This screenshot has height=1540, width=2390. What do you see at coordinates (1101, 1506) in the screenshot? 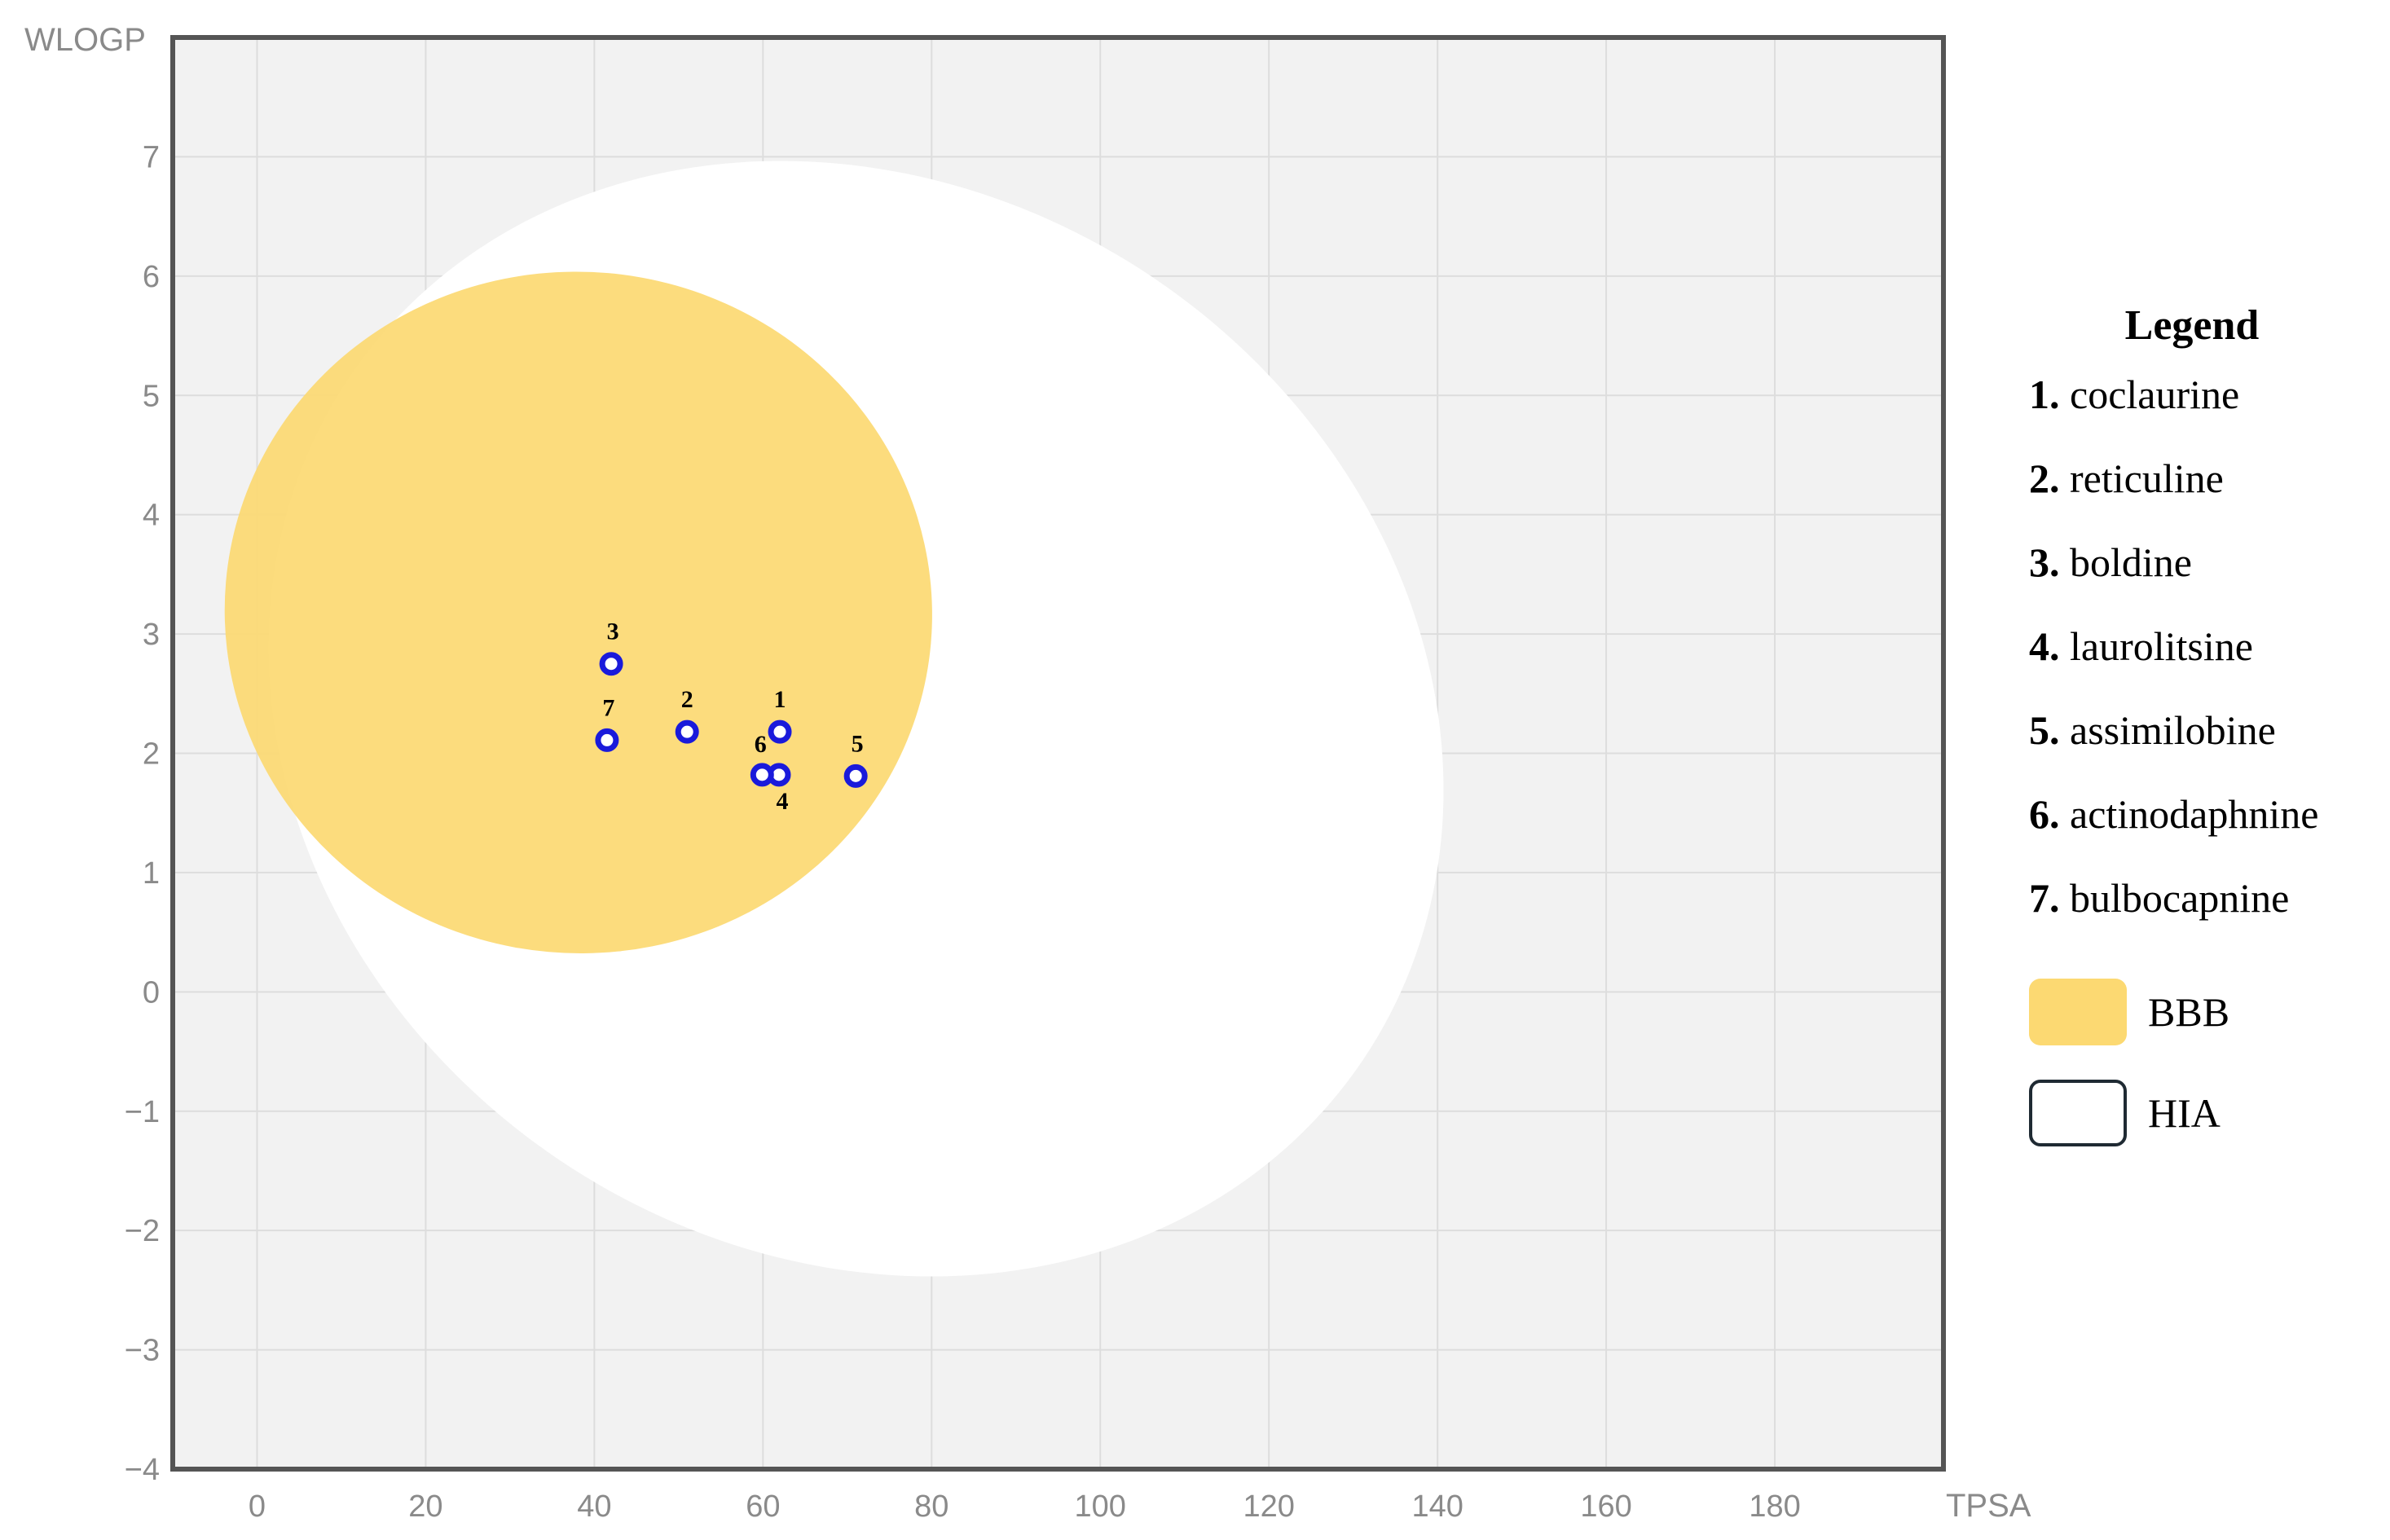
I see `x-tick-label: 100` at bounding box center [1101, 1506].